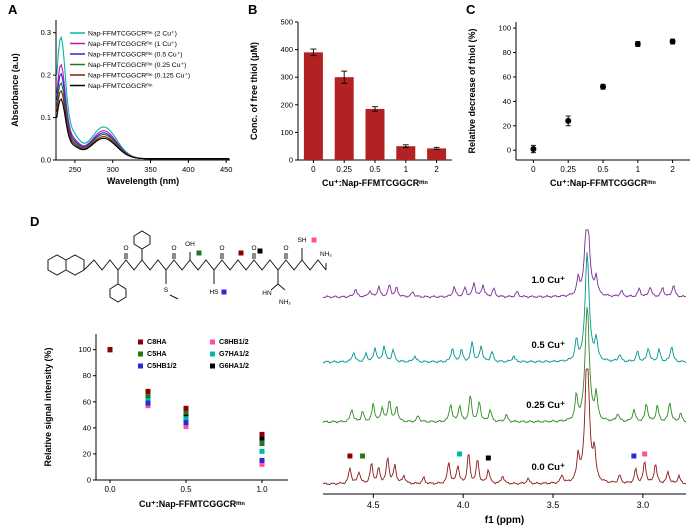 The height and width of the screenshot is (530, 697). What do you see at coordinates (75, 169) in the screenshot?
I see `svg-text: 250` at bounding box center [75, 169].